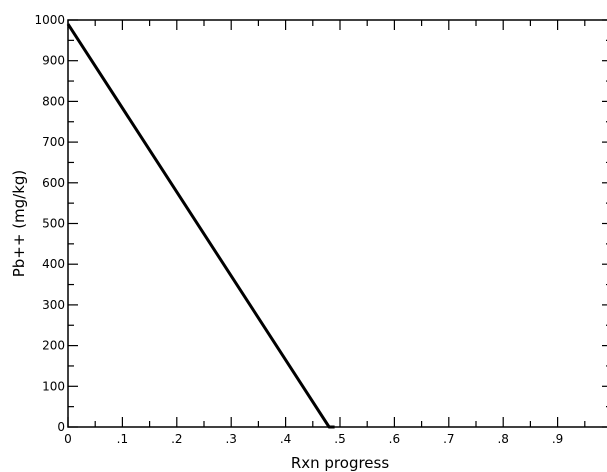 The image size is (607, 472). I want to click on y-axis-title: Pb++ (mg/kg), so click(19, 224).